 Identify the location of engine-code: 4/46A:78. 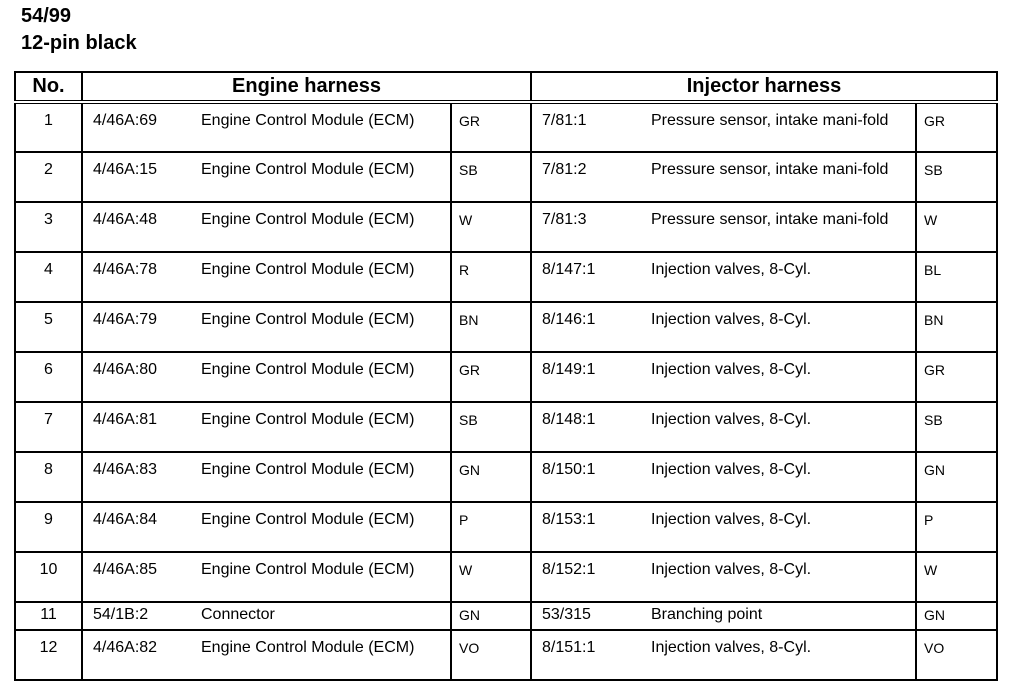
(136, 276).